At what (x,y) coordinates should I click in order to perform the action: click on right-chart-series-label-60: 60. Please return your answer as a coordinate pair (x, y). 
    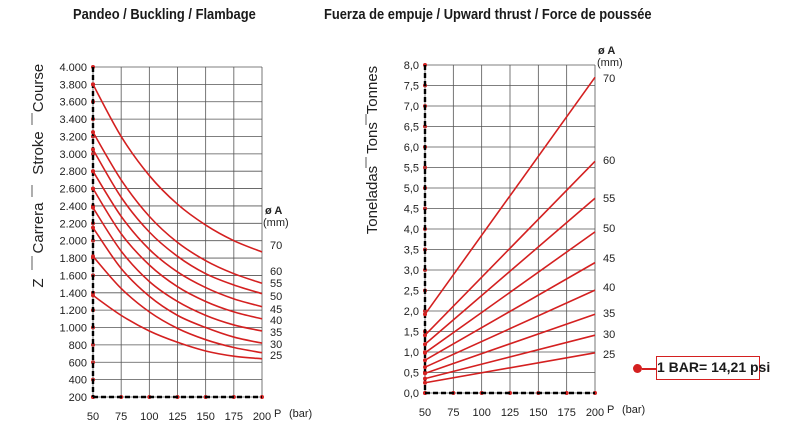
    Looking at the image, I should click on (609, 161).